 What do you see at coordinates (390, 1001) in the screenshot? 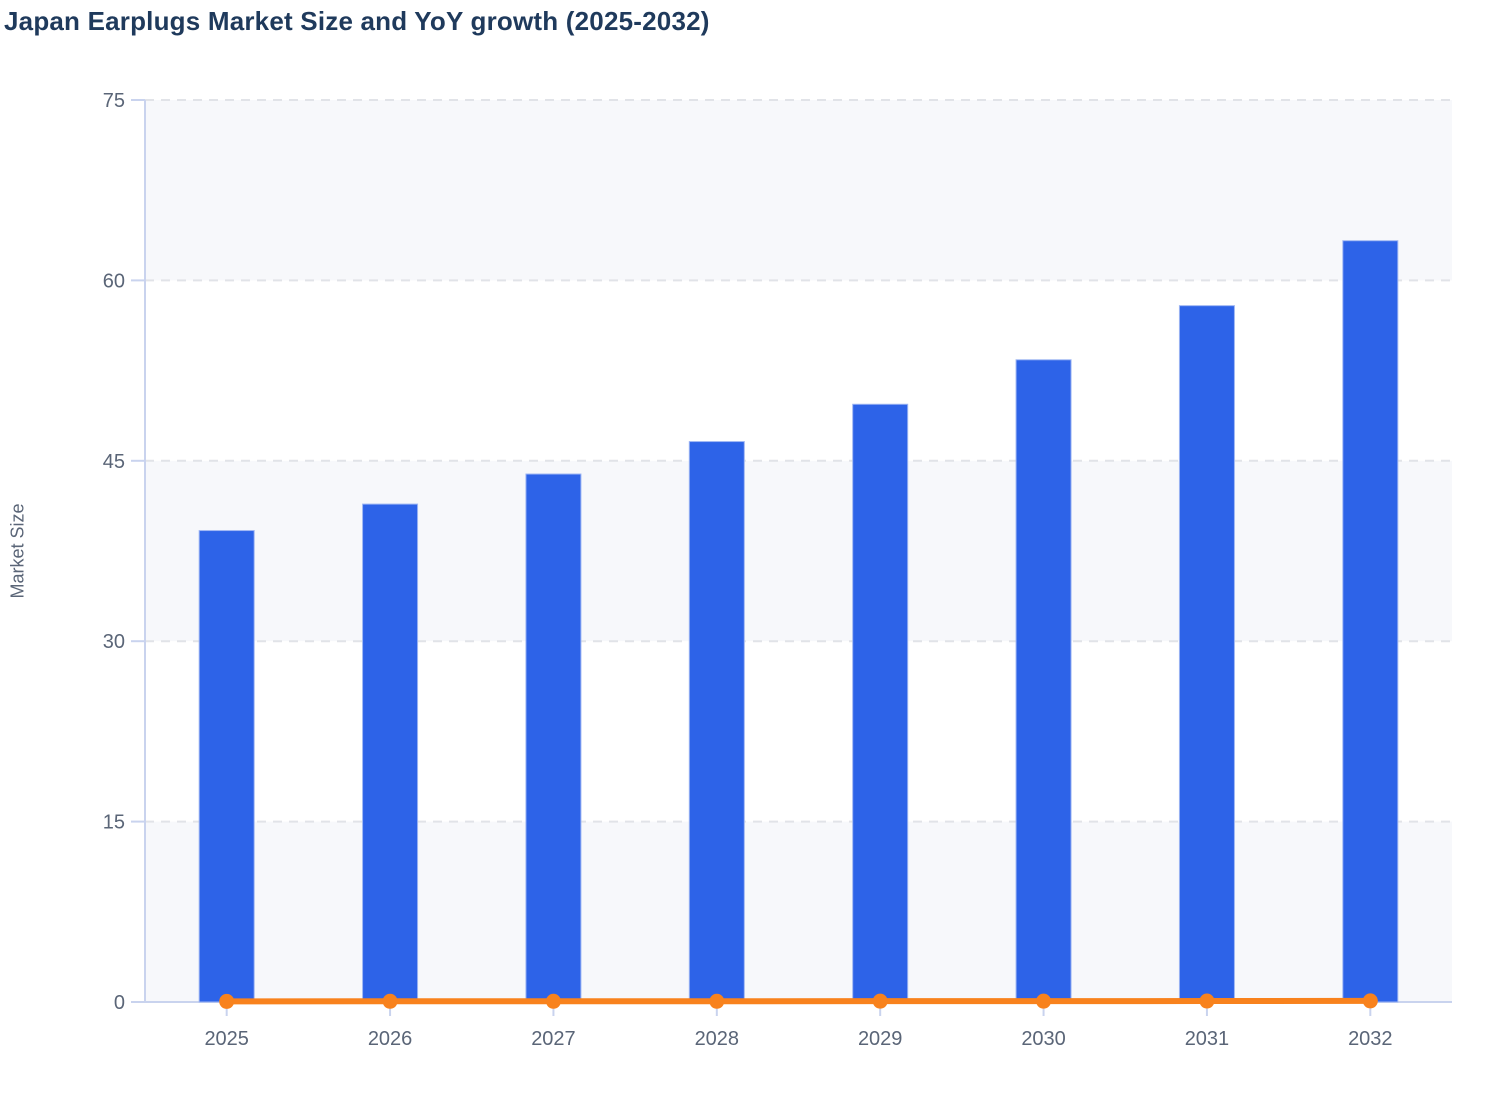
I see `yoy-marker-2026` at bounding box center [390, 1001].